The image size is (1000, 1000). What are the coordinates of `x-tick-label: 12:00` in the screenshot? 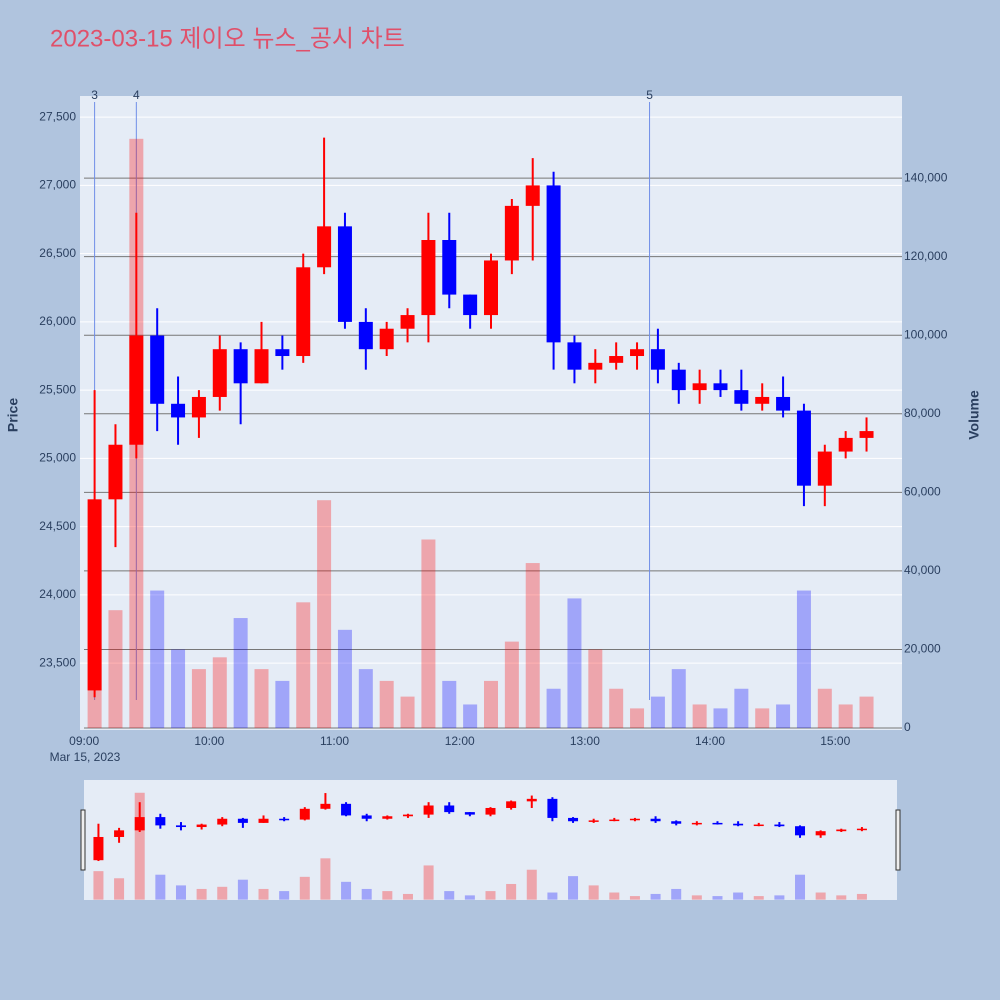 It's located at (460, 741).